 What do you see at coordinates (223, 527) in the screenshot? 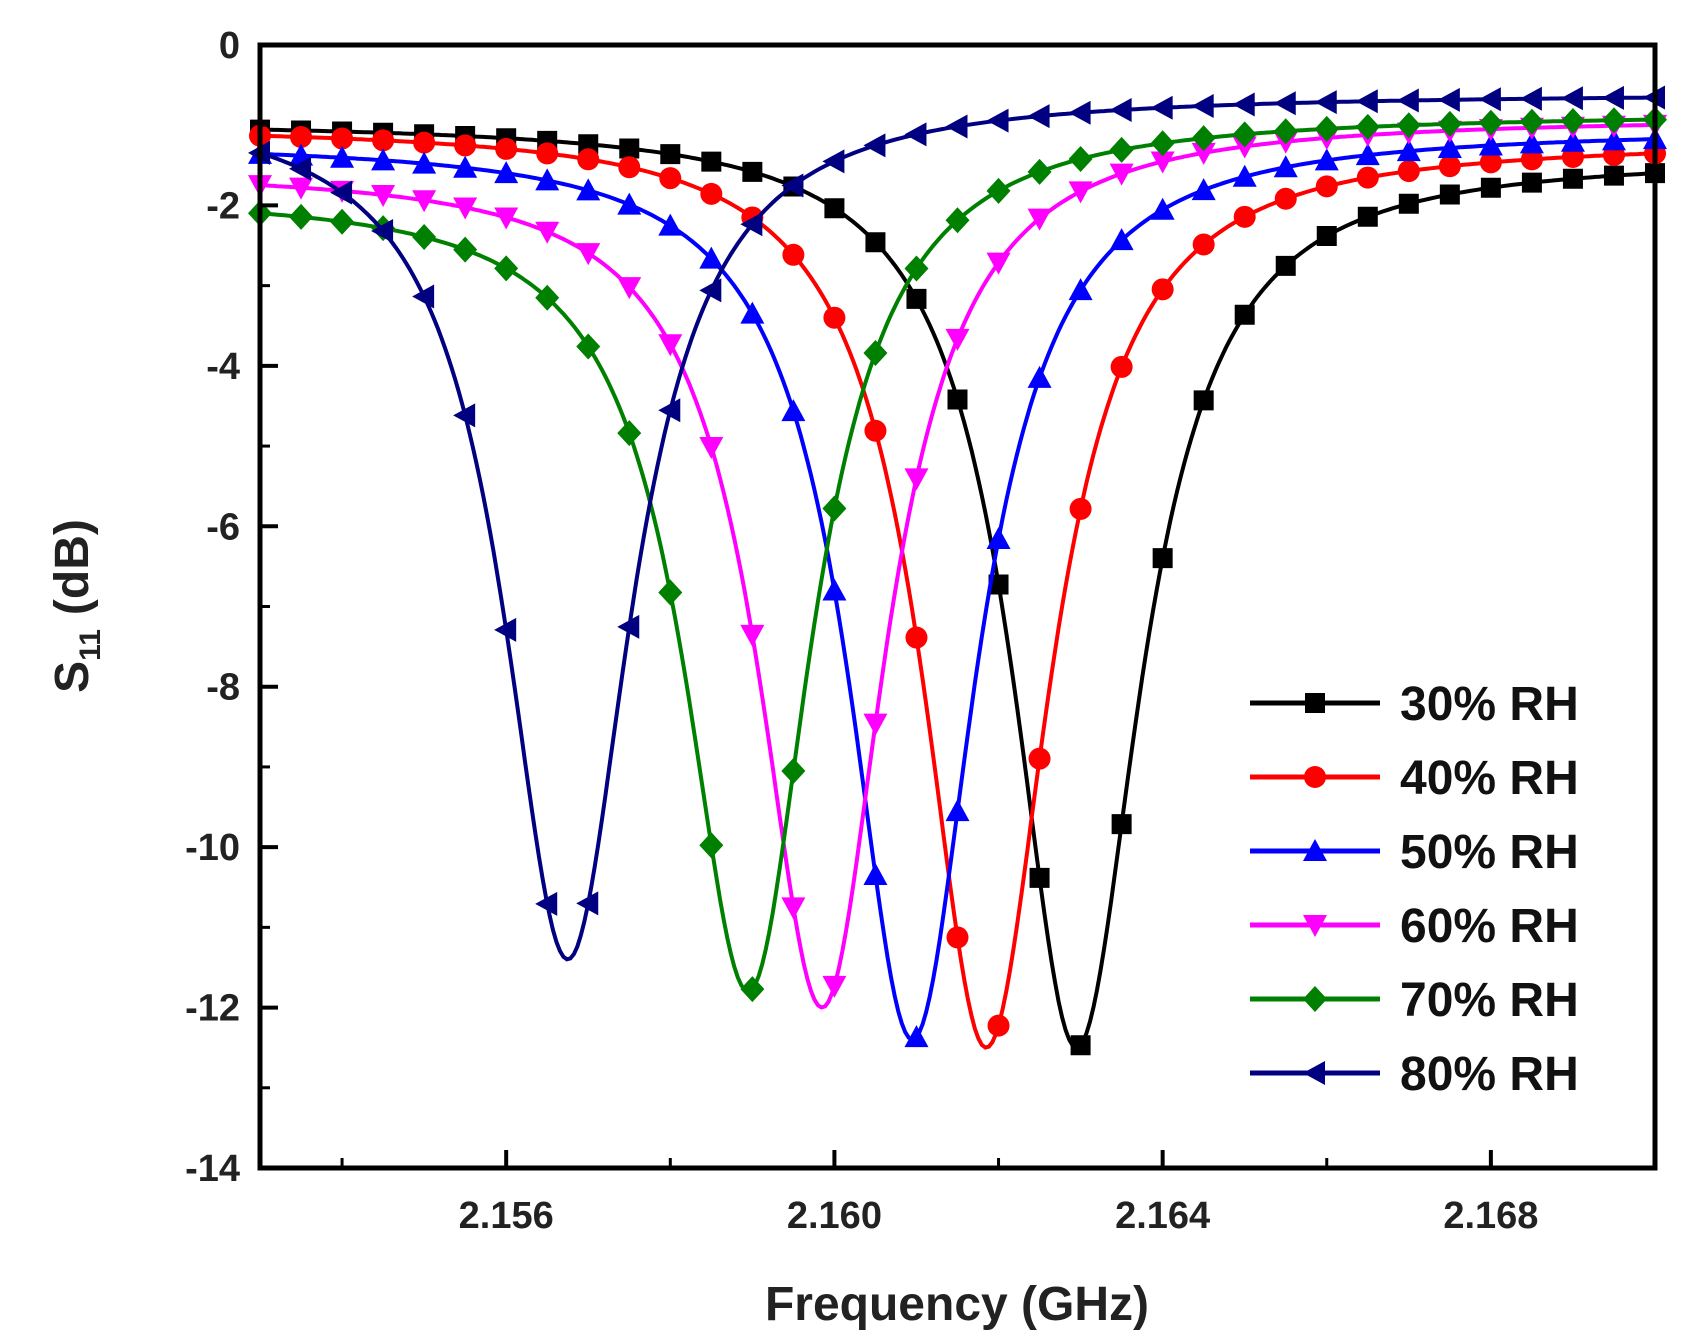
I see `y-tick-label: -6` at bounding box center [223, 527].